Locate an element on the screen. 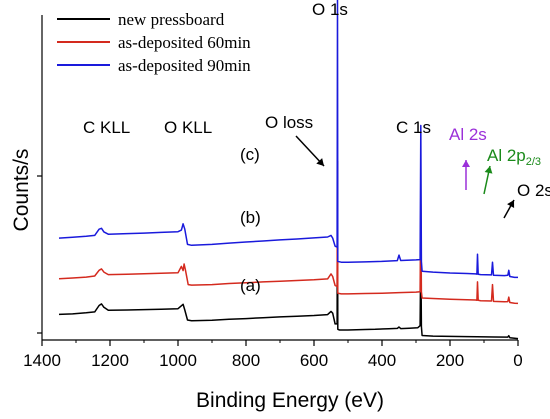 The image size is (550, 419). annotation-al-2s: Al 2s is located at coordinates (468, 134).